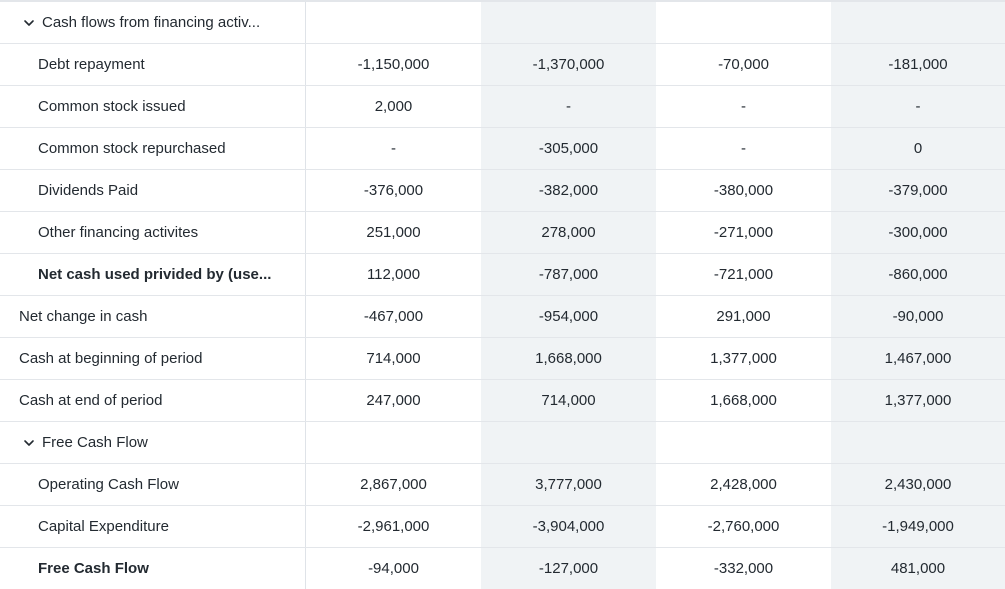 The height and width of the screenshot is (589, 1005). Describe the element at coordinates (153, 316) in the screenshot. I see `row-label: Net change in cash` at that location.